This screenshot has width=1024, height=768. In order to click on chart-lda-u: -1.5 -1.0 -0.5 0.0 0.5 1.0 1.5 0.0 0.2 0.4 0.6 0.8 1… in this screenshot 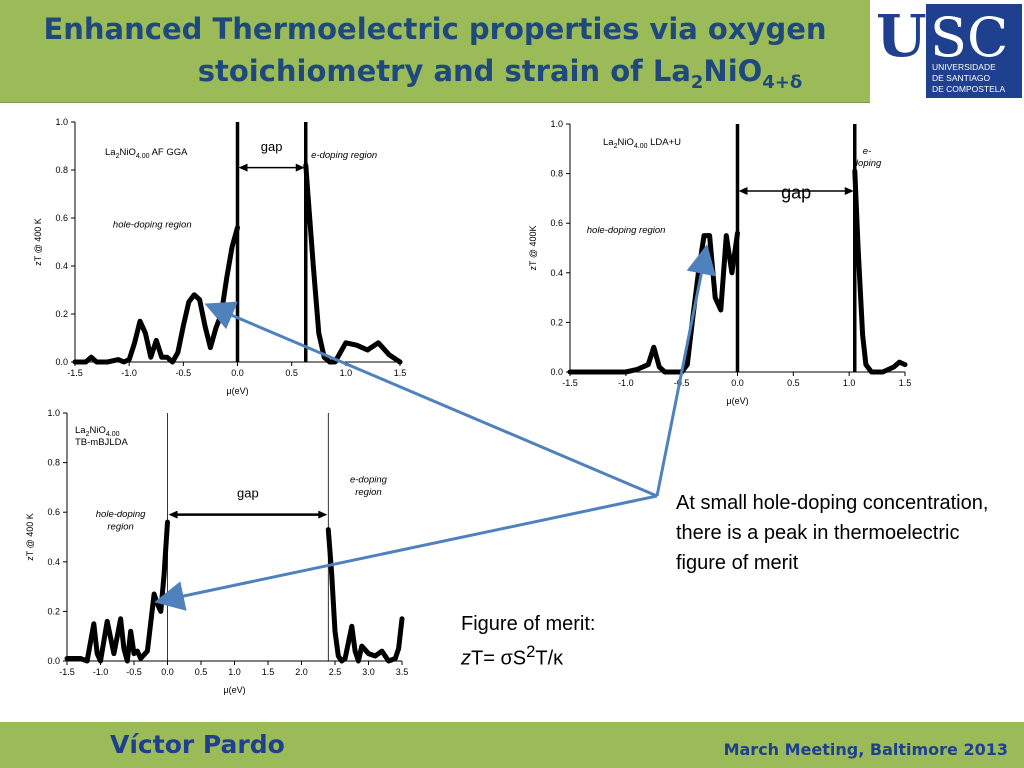, I will do `click(720, 262)`.